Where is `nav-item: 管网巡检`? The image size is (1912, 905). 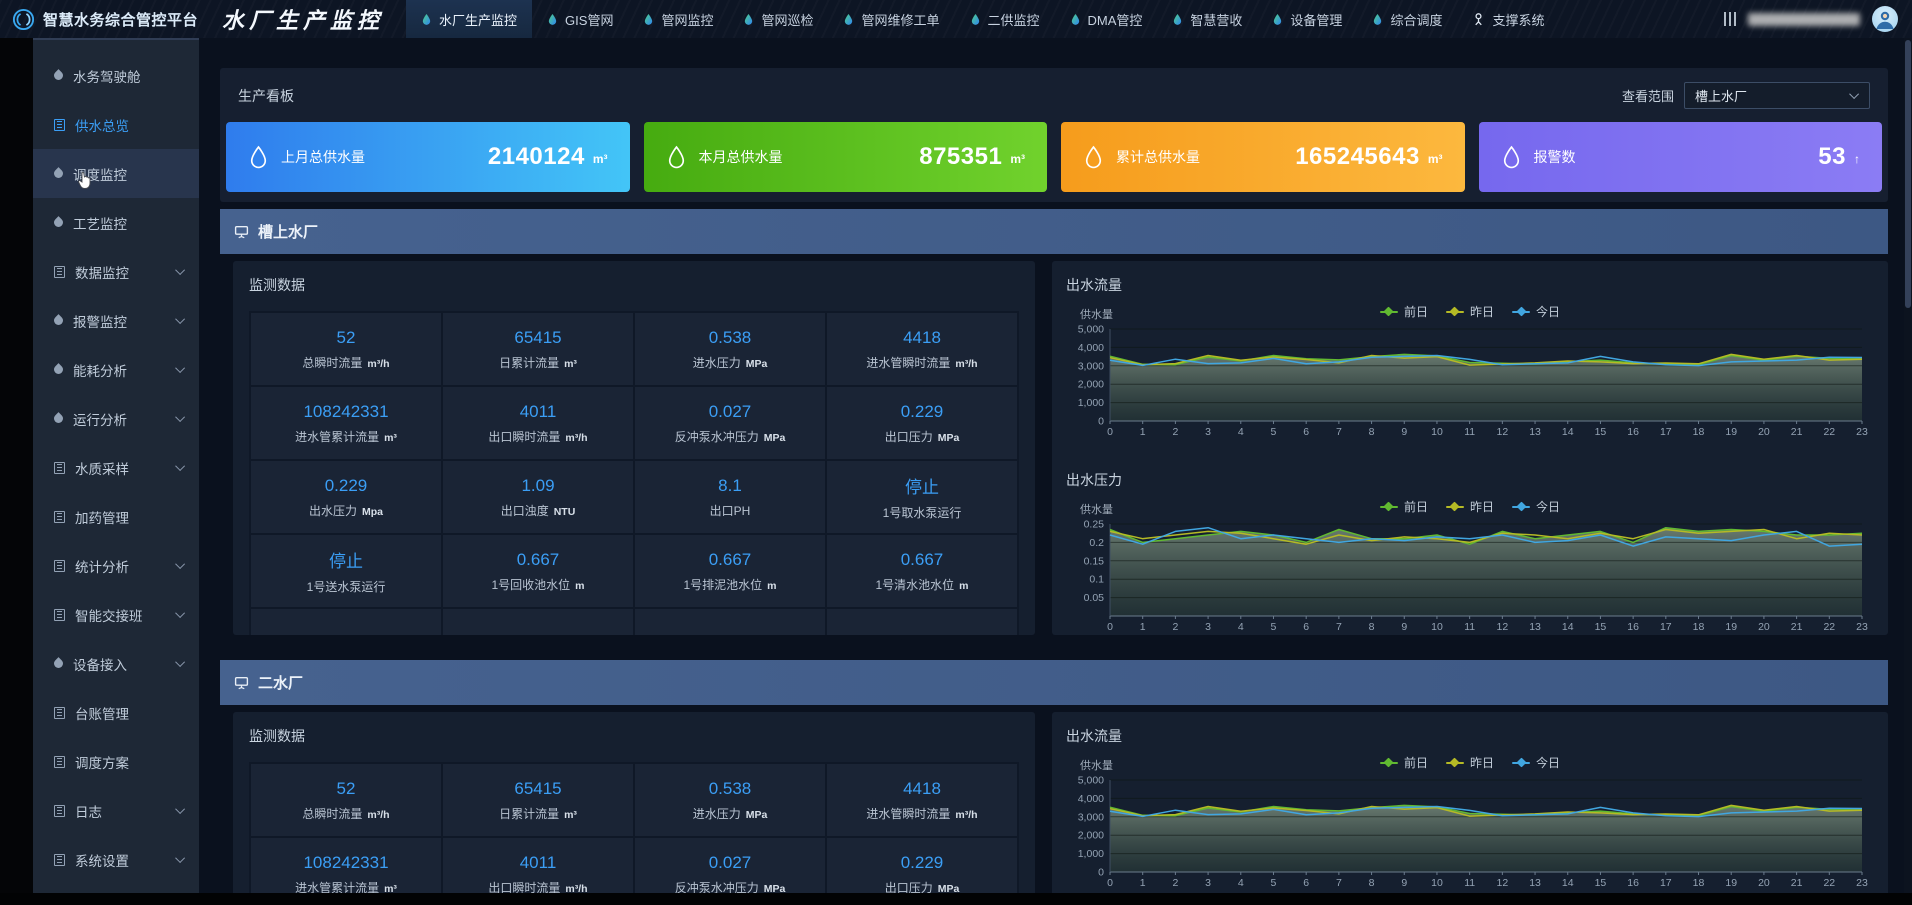 nav-item: 管网巡检 is located at coordinates (778, 19).